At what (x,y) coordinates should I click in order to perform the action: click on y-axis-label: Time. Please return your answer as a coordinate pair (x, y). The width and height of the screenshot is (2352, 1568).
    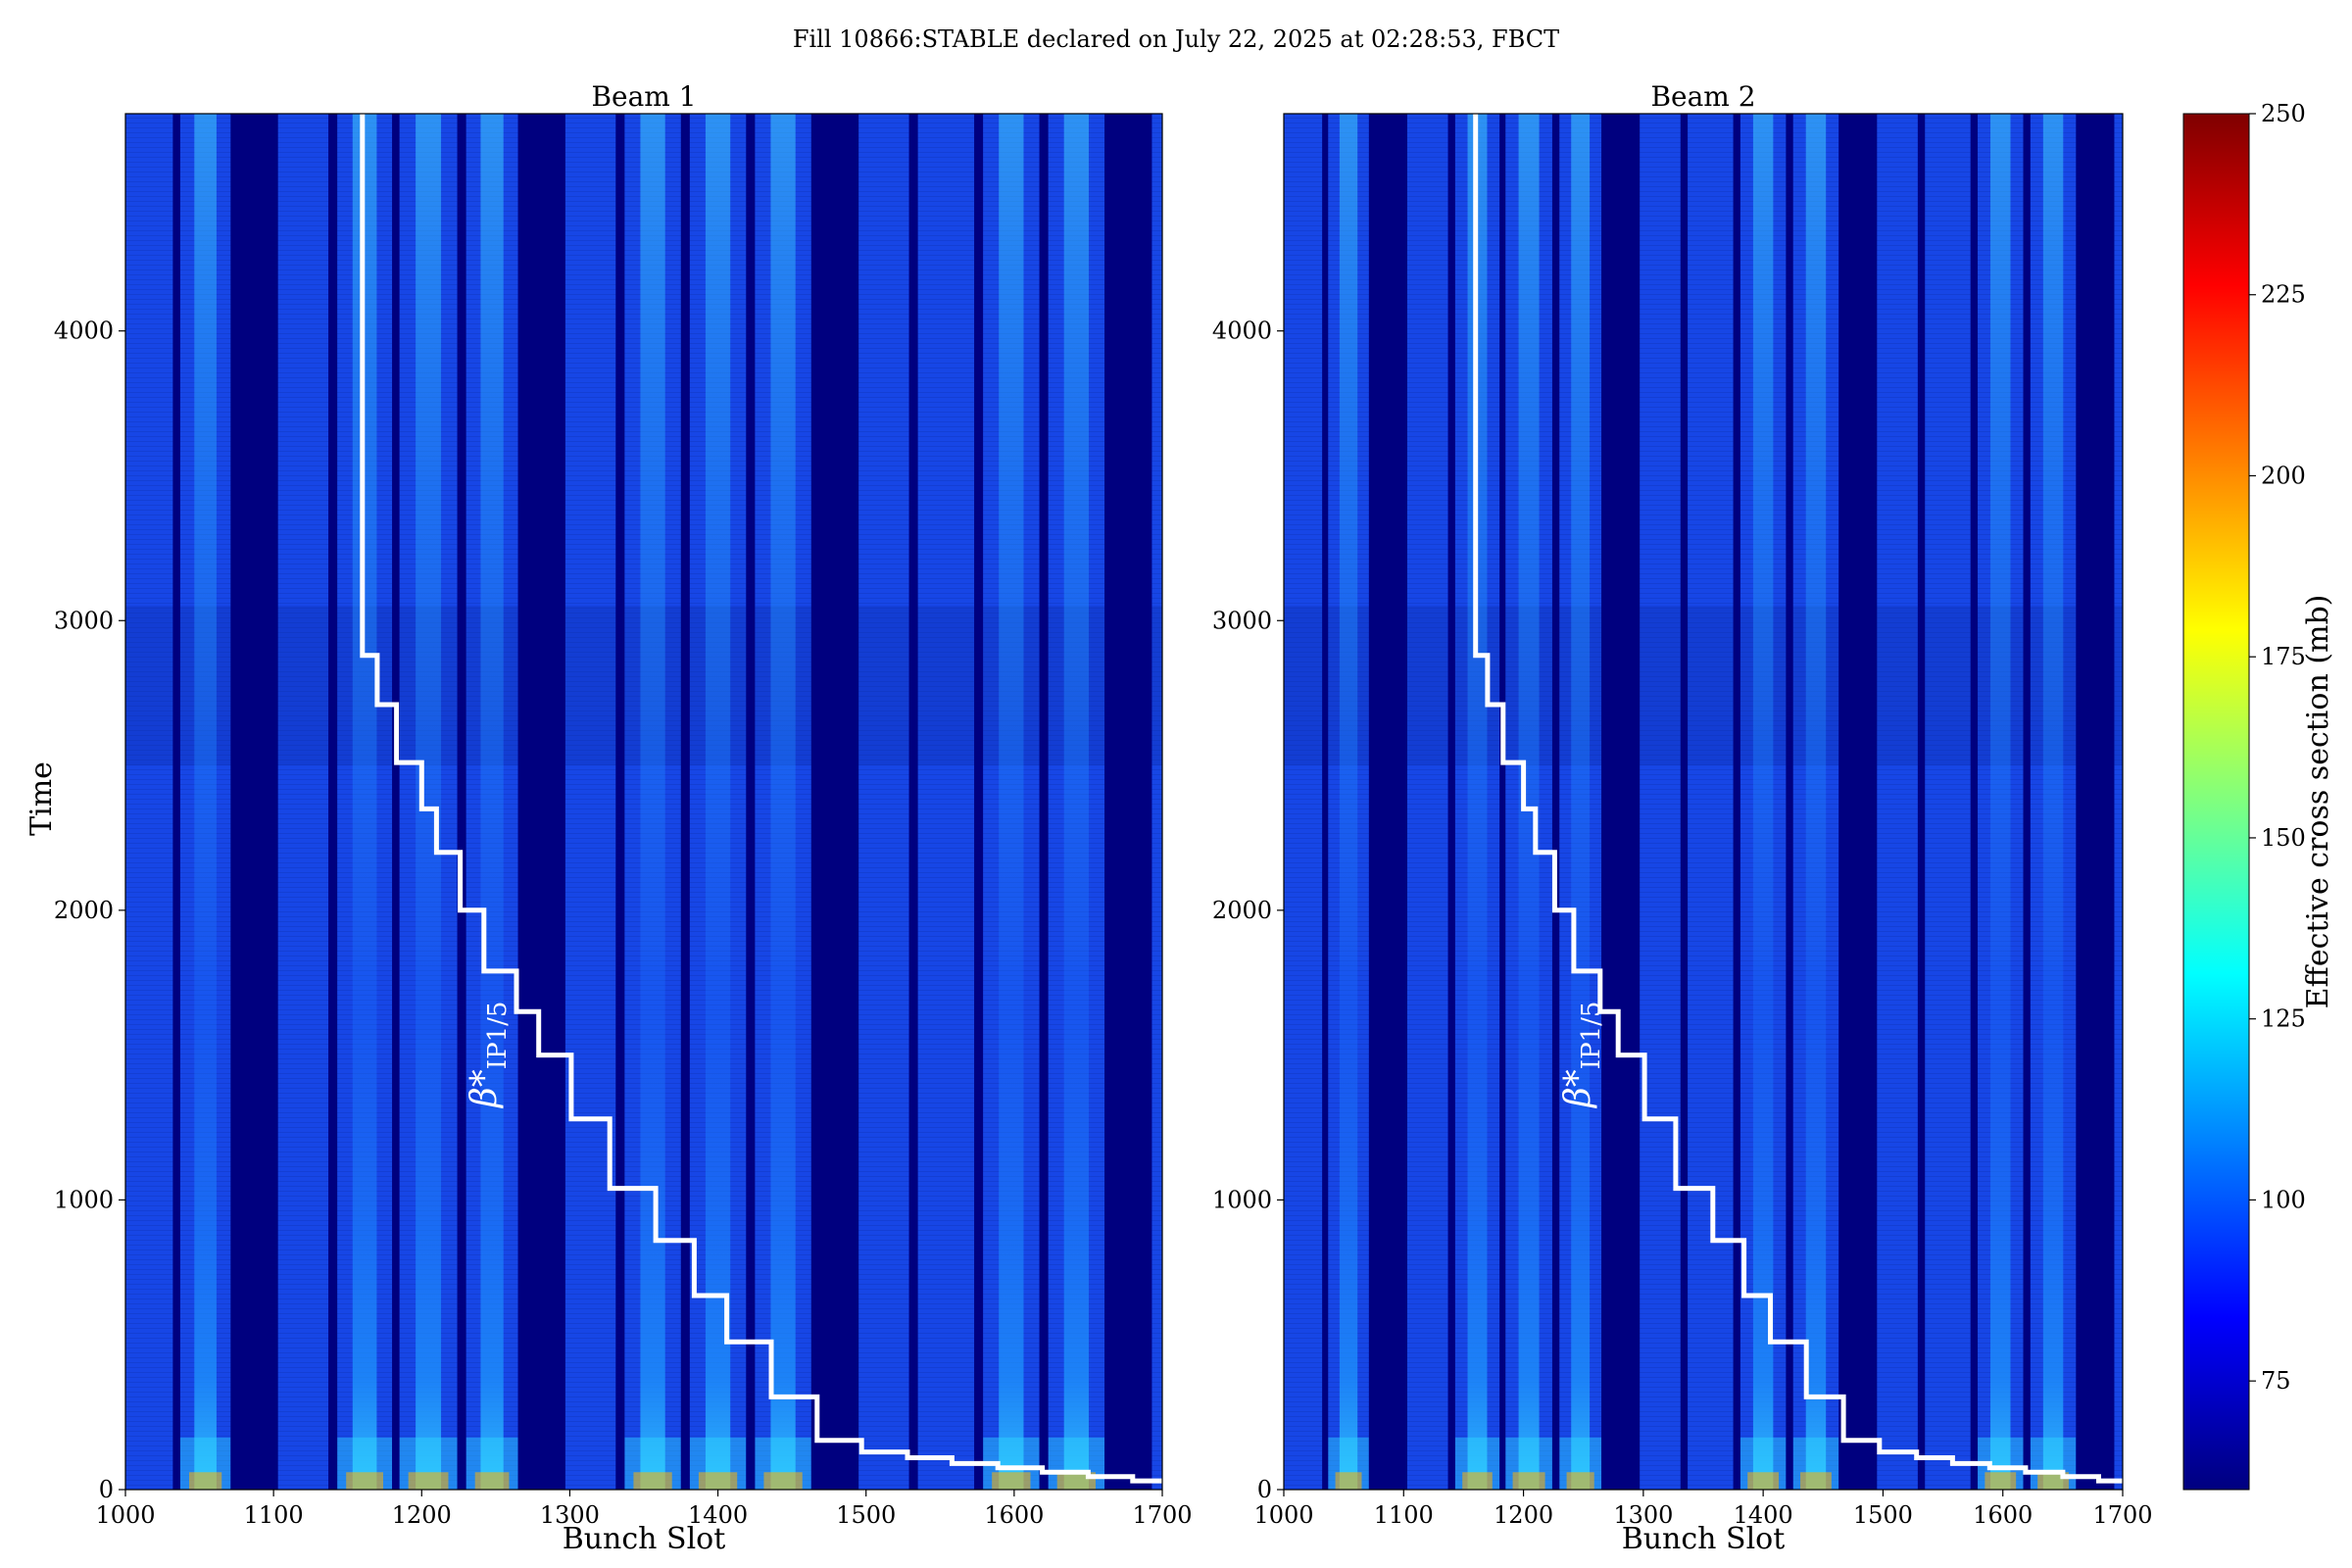
    Looking at the image, I should click on (41, 798).